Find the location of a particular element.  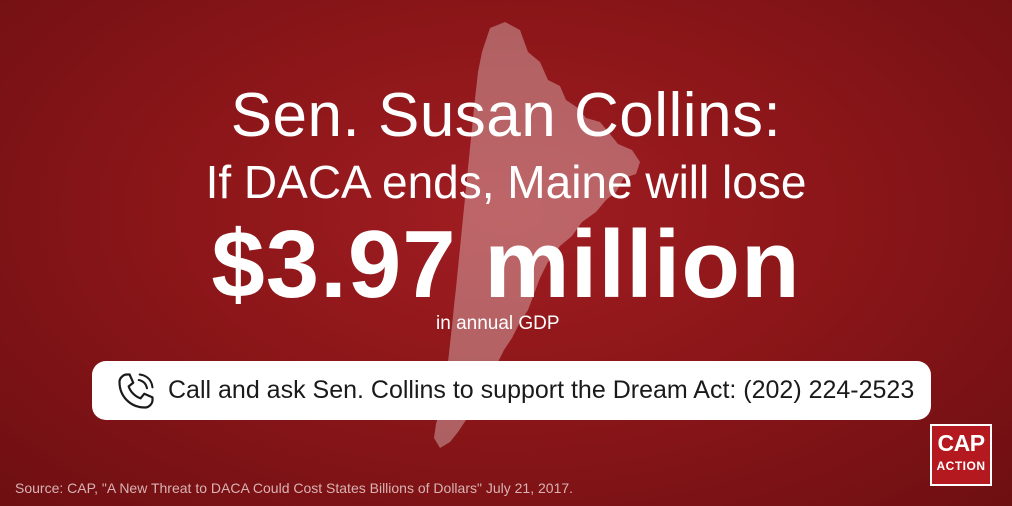

headline-title: Sen. Susan Collins: is located at coordinates (506, 115).